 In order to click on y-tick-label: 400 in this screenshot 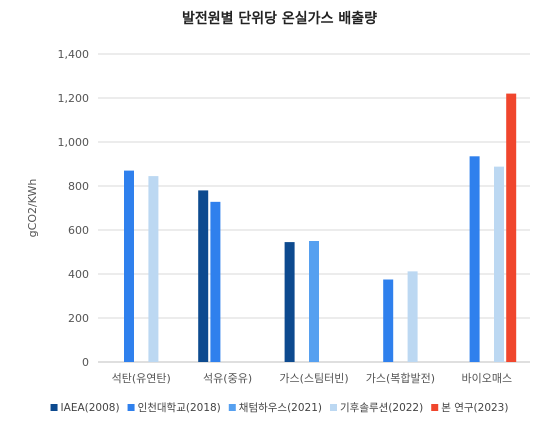, I will do `click(78, 274)`.